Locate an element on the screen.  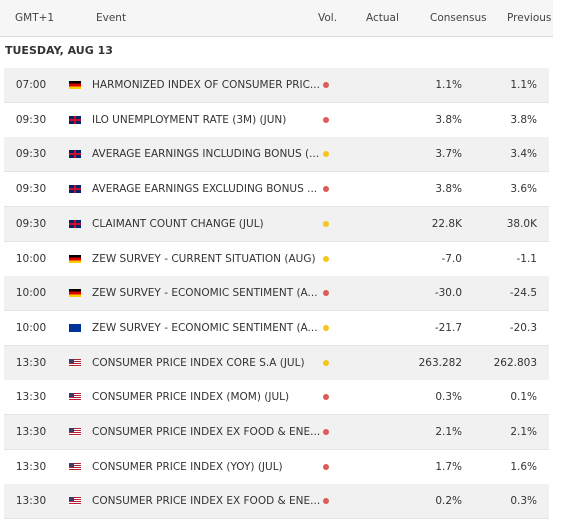
previous: 1.1% is located at coordinates (523, 85).